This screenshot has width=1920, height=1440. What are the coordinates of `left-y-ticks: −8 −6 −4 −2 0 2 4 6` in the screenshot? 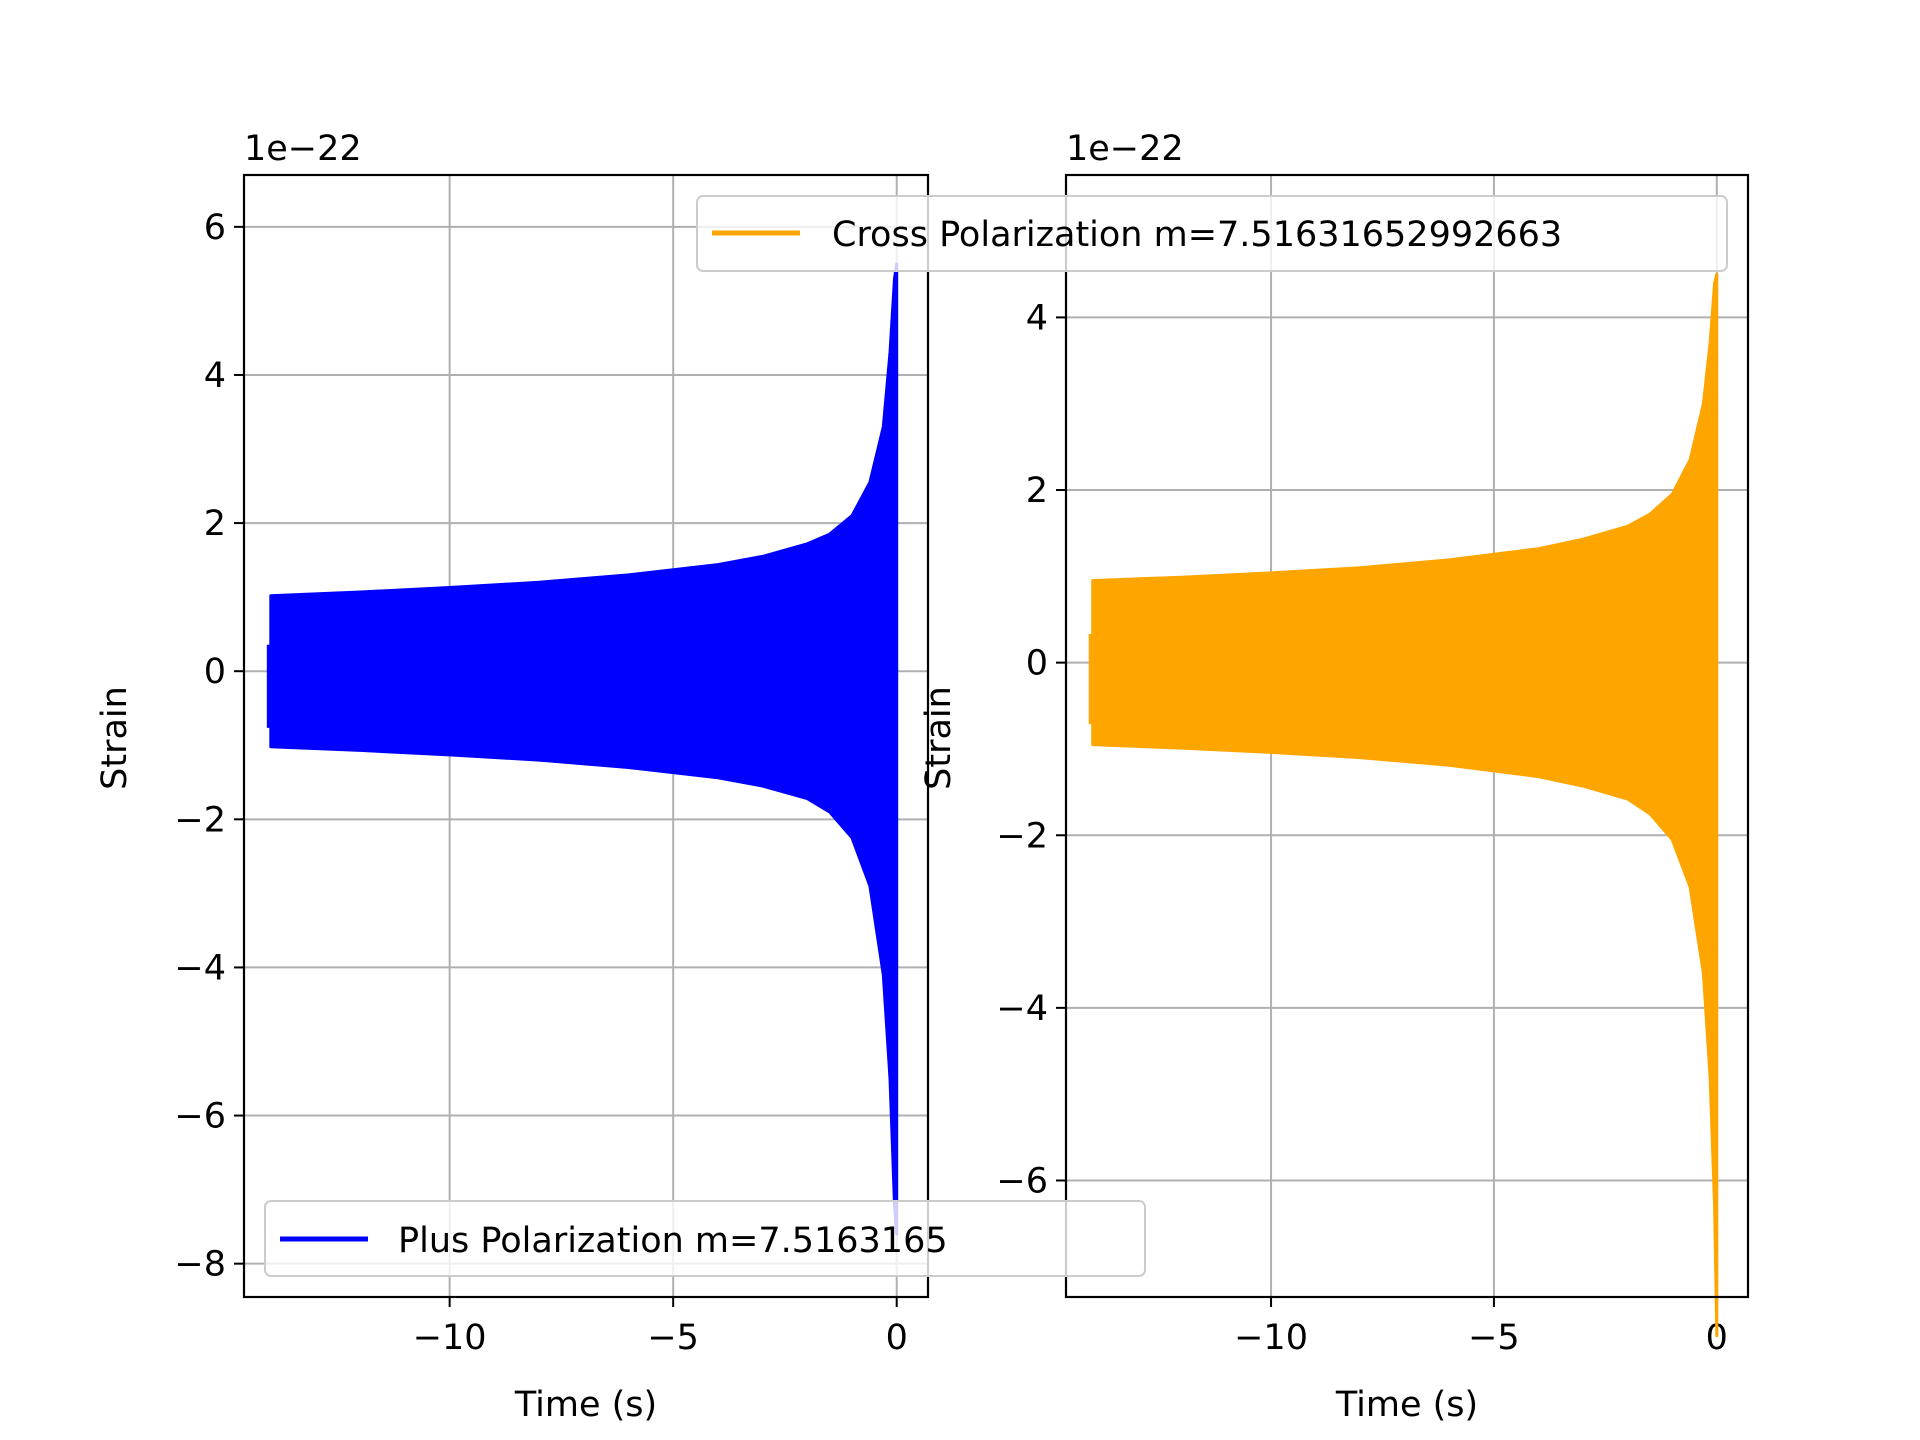 It's located at (209, 746).